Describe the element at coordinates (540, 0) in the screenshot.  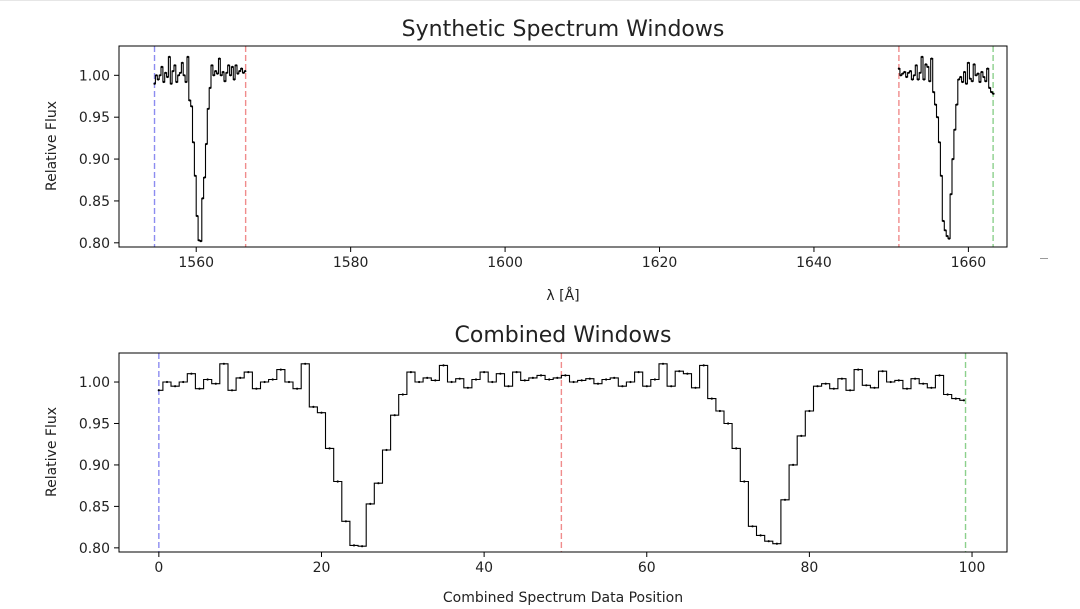
I see `window-top-border` at that location.